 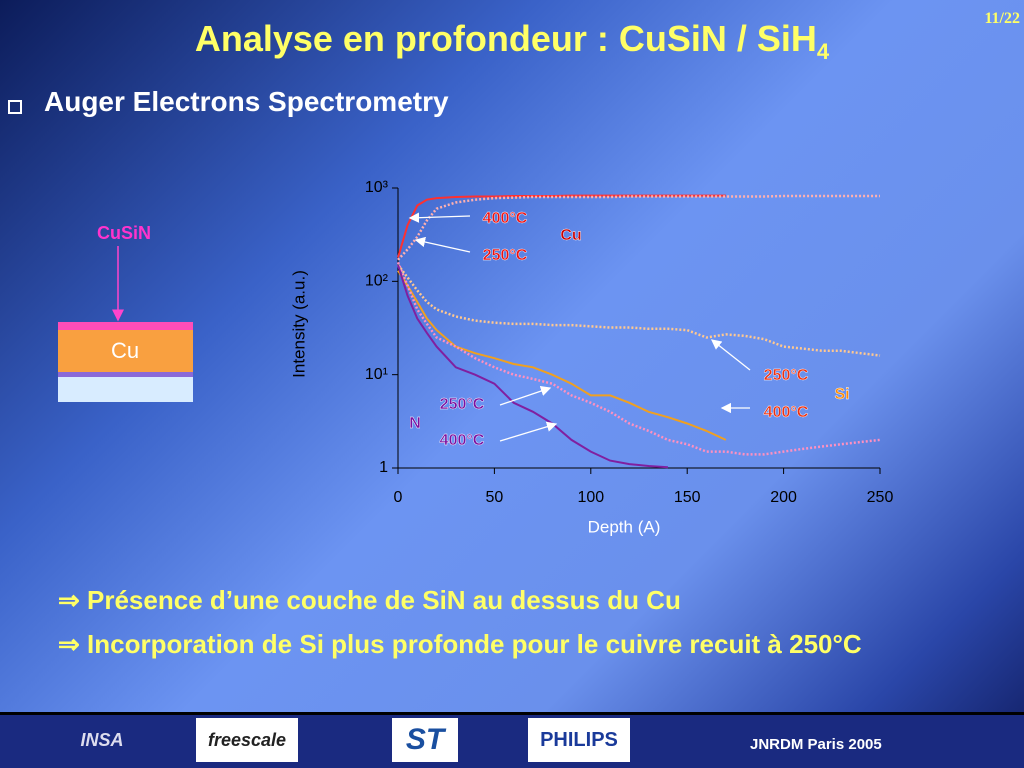 I want to click on bullet-marker, so click(x=15, y=107).